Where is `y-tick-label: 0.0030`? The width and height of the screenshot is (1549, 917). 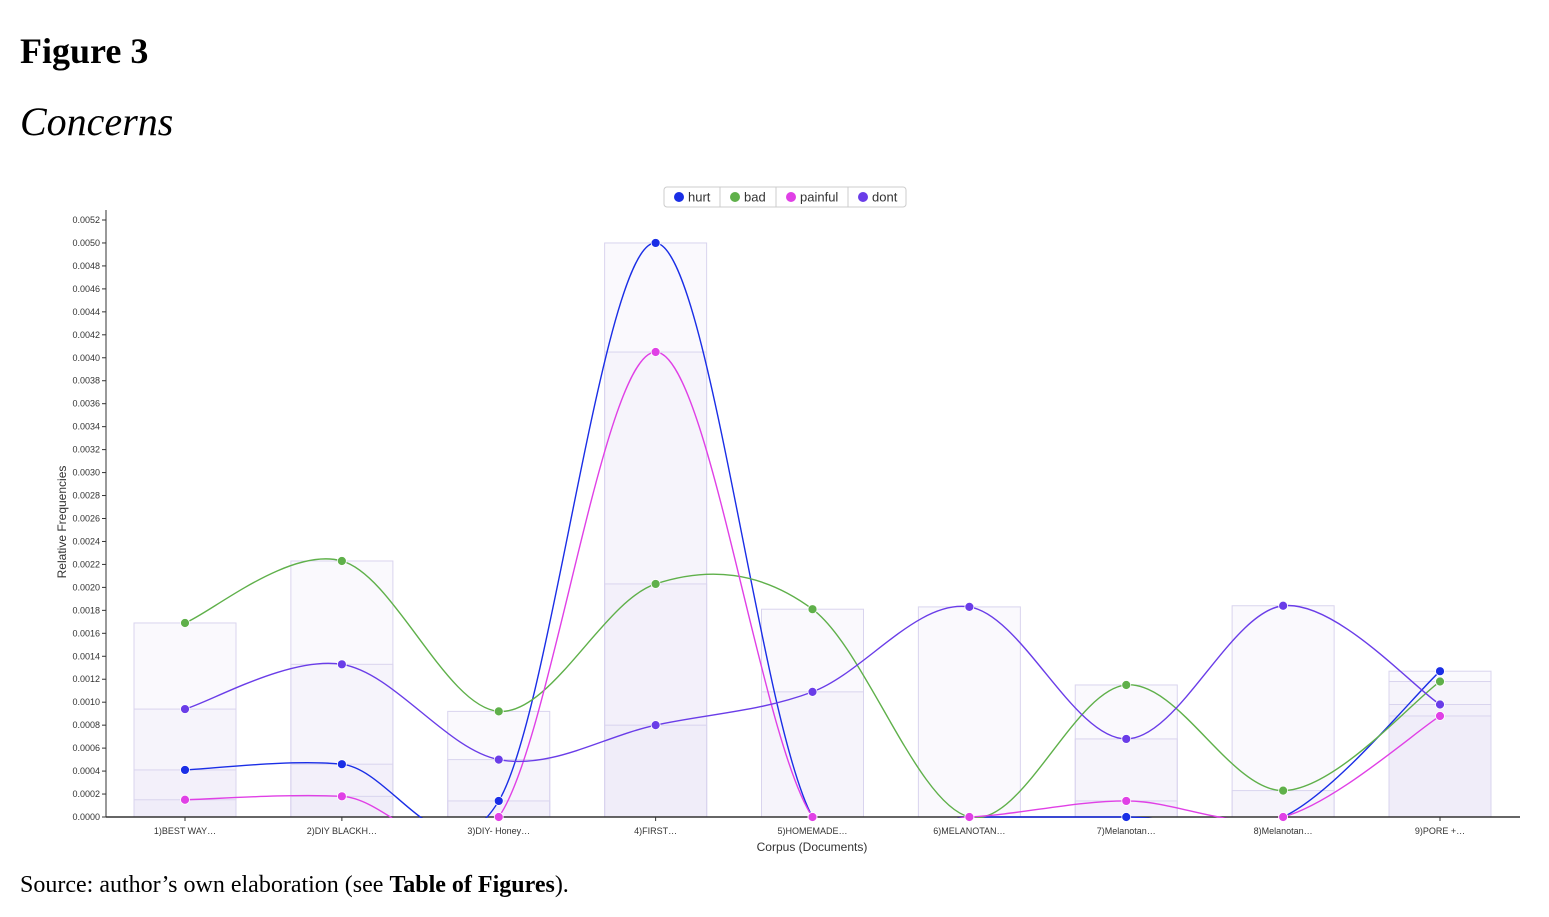 y-tick-label: 0.0030 is located at coordinates (86, 473).